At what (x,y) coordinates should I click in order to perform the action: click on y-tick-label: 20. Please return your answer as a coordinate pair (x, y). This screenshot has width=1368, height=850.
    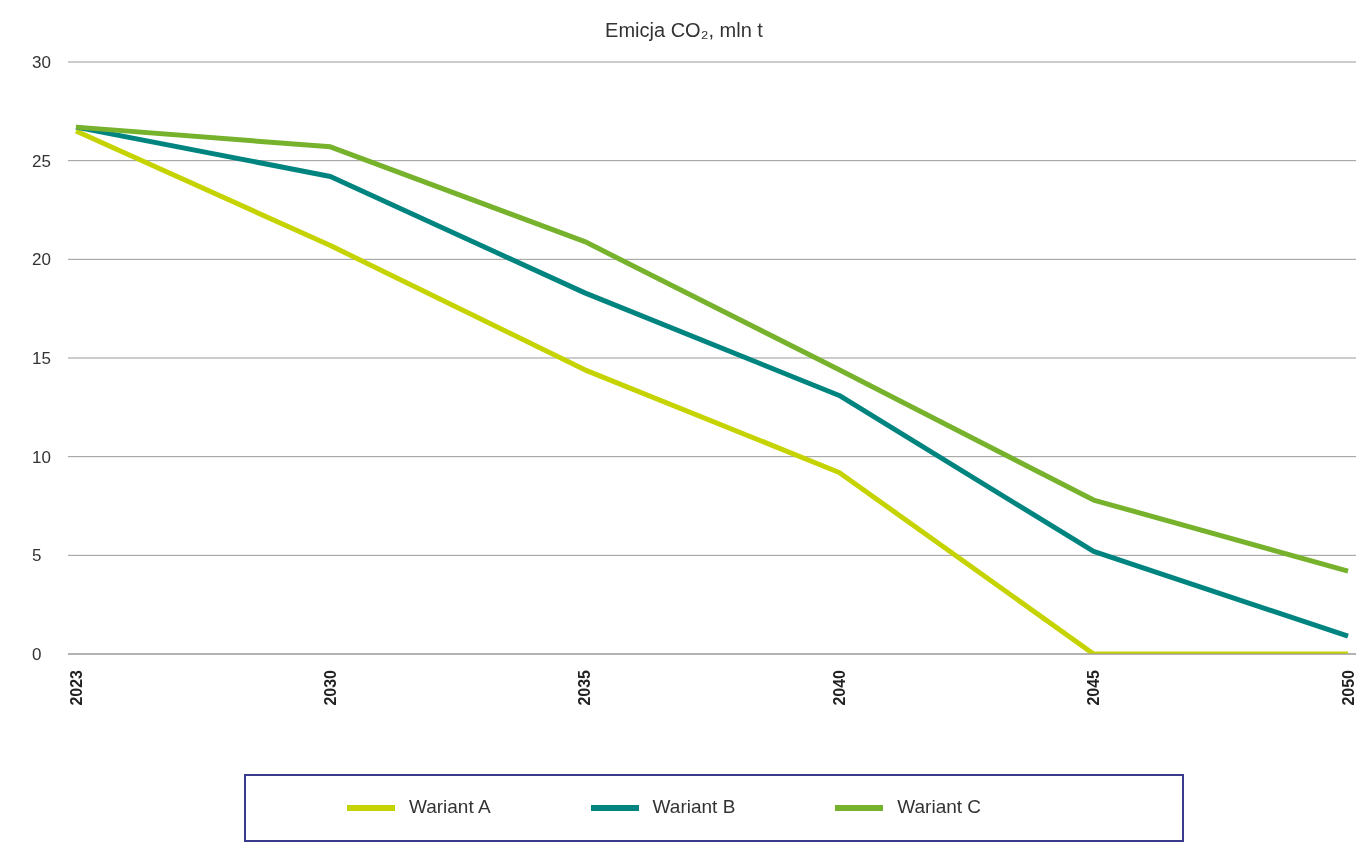
    Looking at the image, I should click on (41, 260).